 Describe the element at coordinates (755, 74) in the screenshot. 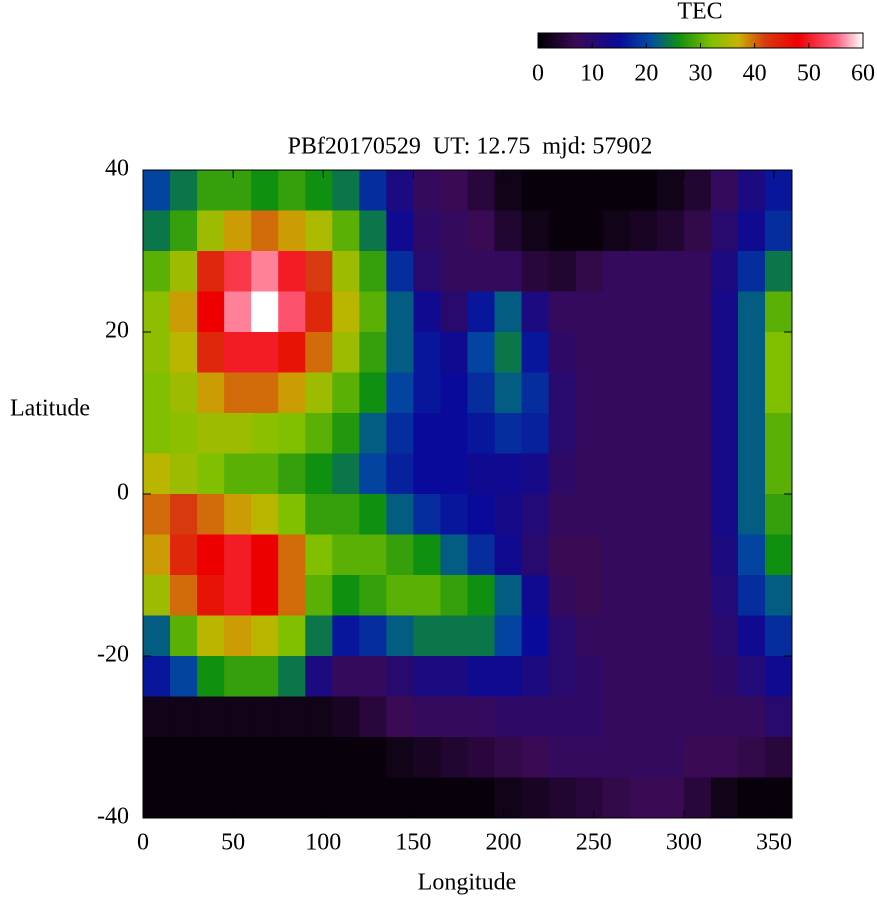

I see `colorbar-tick-label: 40` at that location.